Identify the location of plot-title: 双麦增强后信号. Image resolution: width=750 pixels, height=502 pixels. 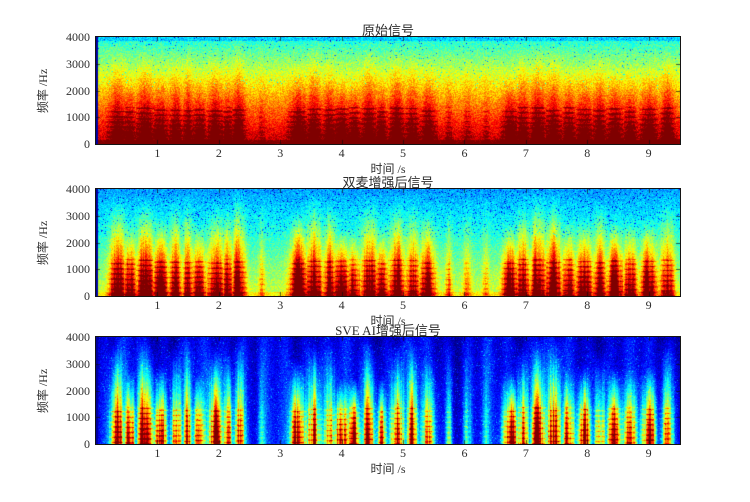
(388, 182).